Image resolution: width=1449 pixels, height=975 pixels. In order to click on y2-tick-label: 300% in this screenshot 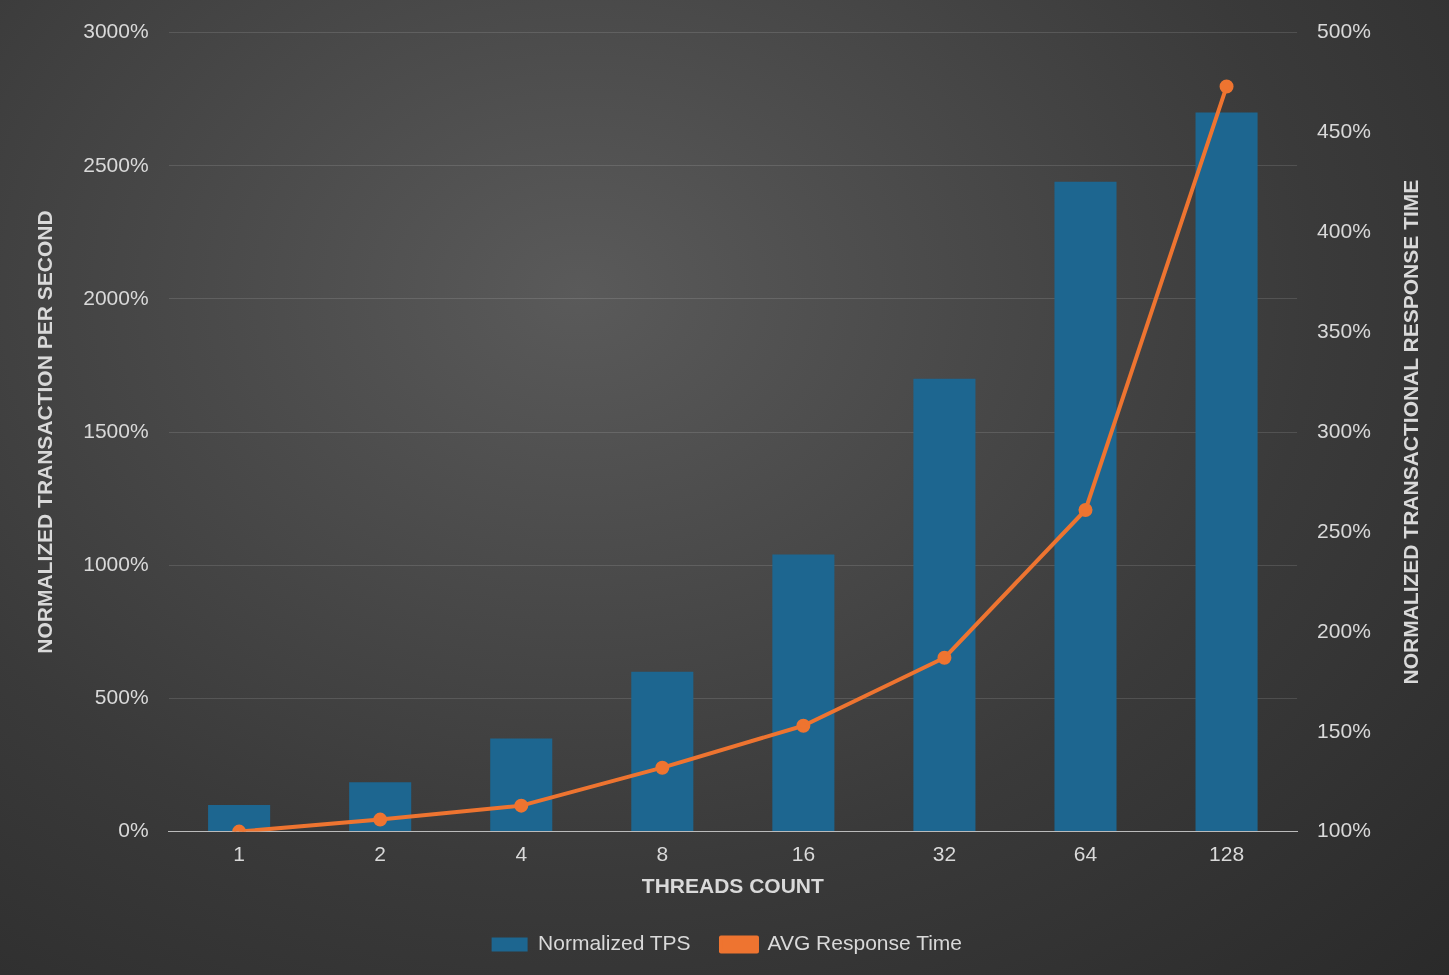, I will do `click(1344, 430)`.